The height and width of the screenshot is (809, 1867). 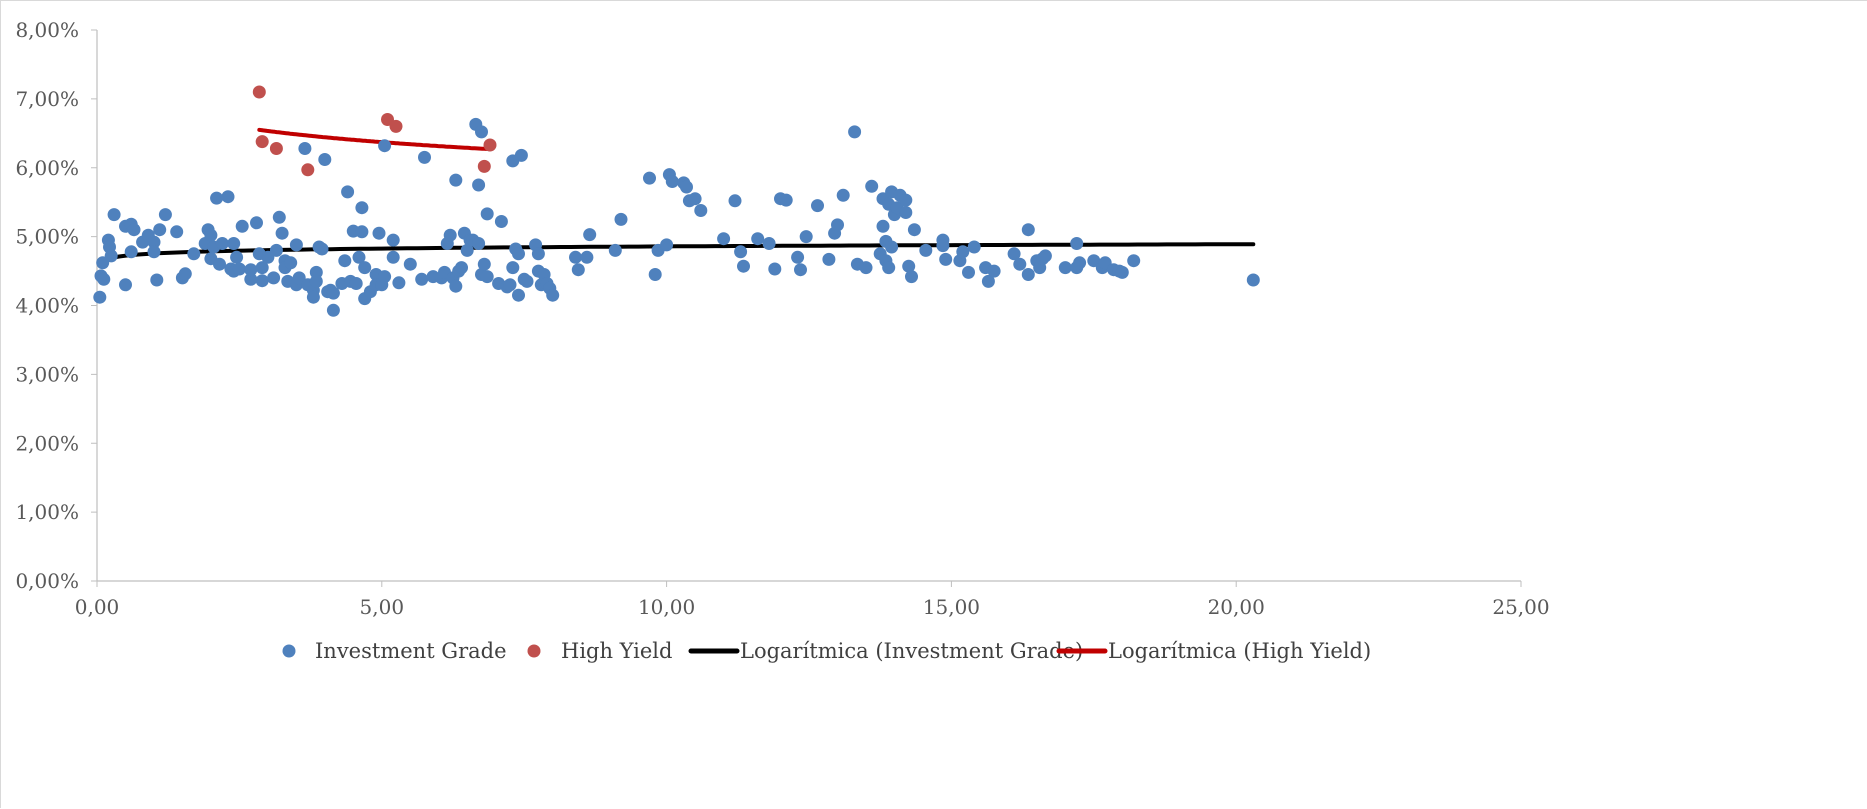 I want to click on y-tick-label: 2,00%, so click(x=47, y=443).